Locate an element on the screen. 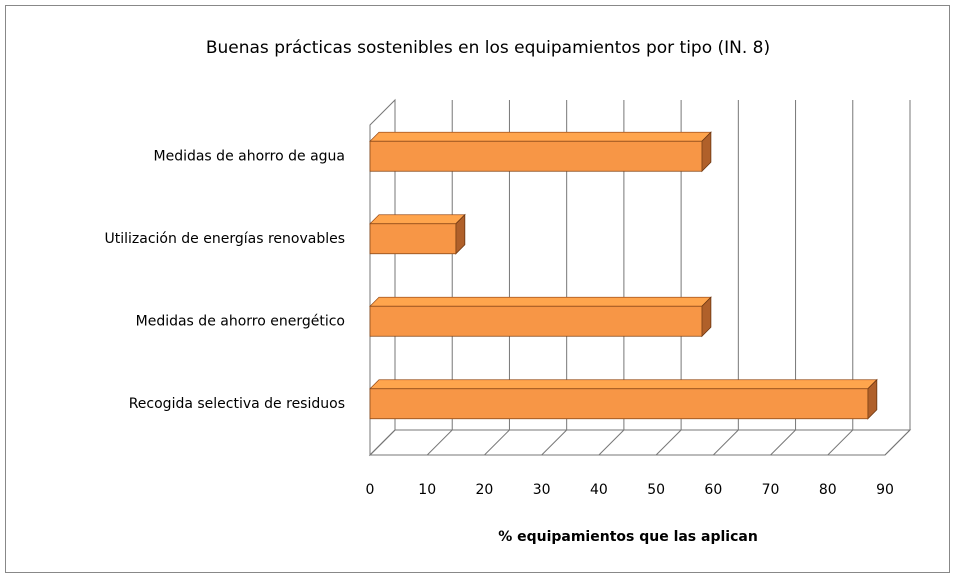 The height and width of the screenshot is (578, 955). x-axis-title: % equipamientos que las aplican is located at coordinates (628, 537).